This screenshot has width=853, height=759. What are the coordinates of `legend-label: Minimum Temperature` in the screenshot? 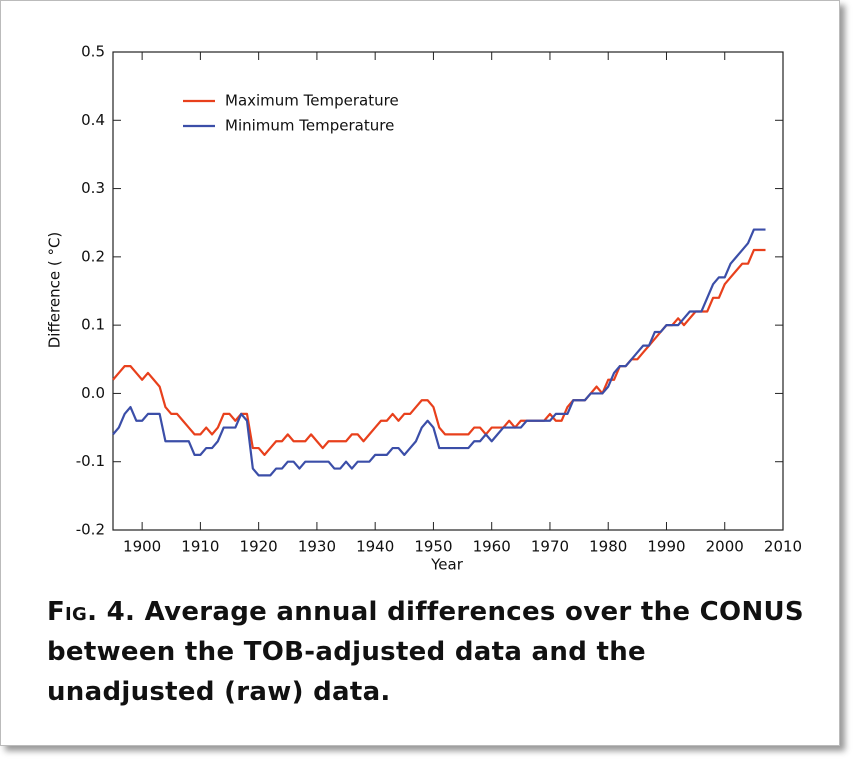 It's located at (309, 126).